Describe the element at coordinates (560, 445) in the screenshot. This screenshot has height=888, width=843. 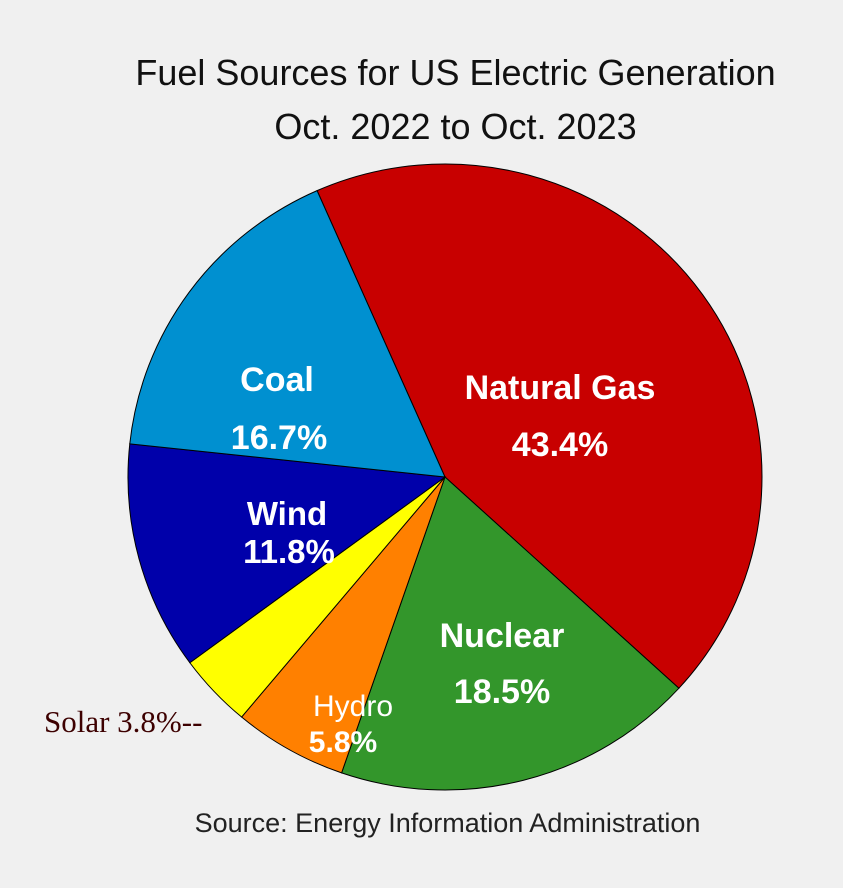
I see `natural-gas-value-label: 43.4%` at that location.